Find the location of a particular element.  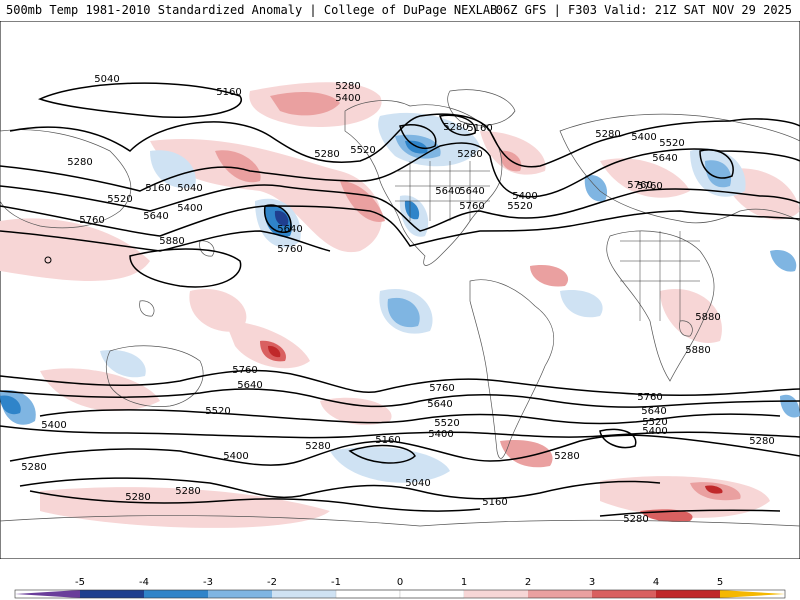

tick-label: 3 is located at coordinates (592, 582).